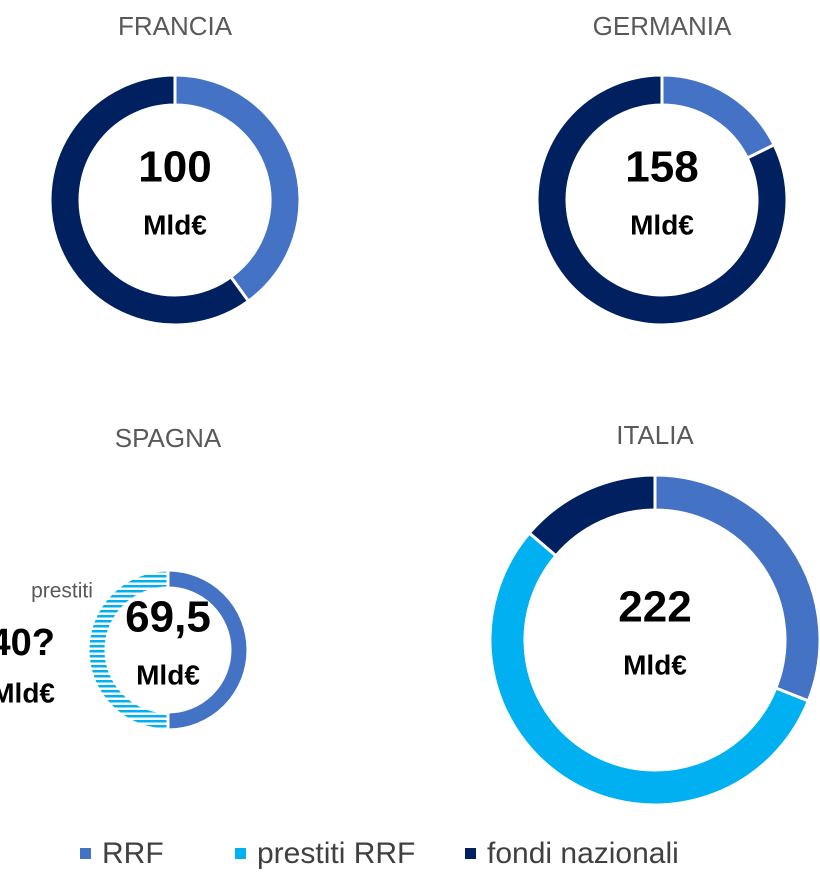  What do you see at coordinates (336, 853) in the screenshot?
I see `legend-label: prestiti RRF` at bounding box center [336, 853].